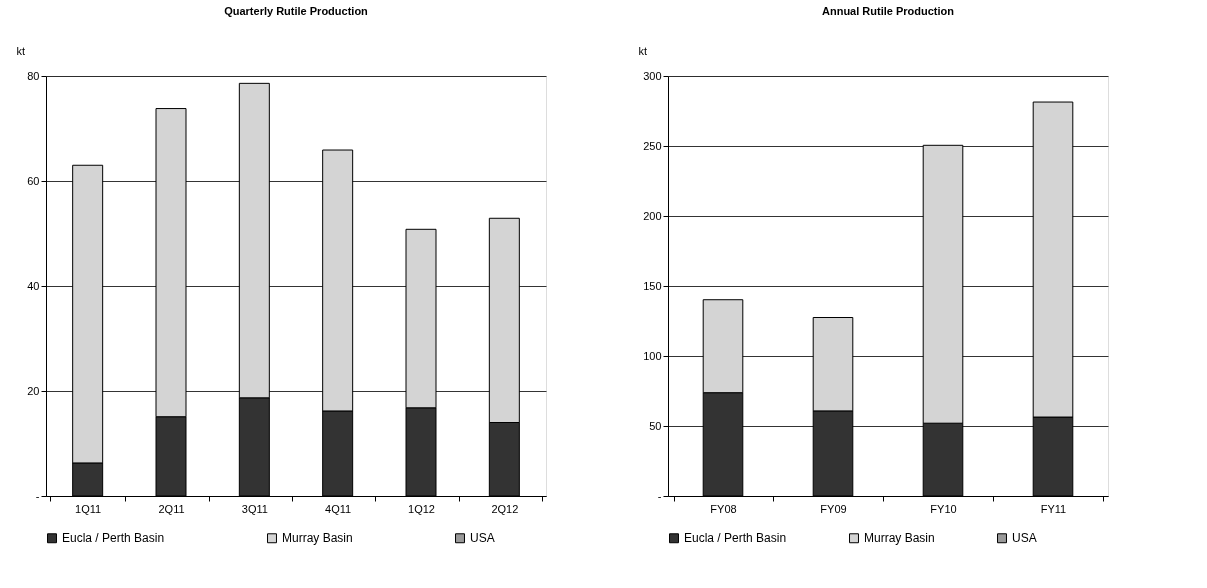 The width and height of the screenshot is (1207, 588). I want to click on x-tick-label: 3Q11, so click(254, 508).